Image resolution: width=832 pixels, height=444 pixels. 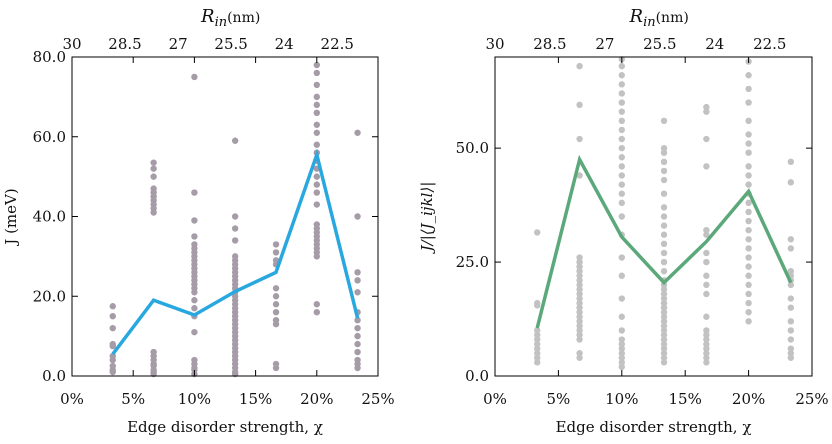 What do you see at coordinates (49, 137) in the screenshot?
I see `y-tick-label: 60.0` at bounding box center [49, 137].